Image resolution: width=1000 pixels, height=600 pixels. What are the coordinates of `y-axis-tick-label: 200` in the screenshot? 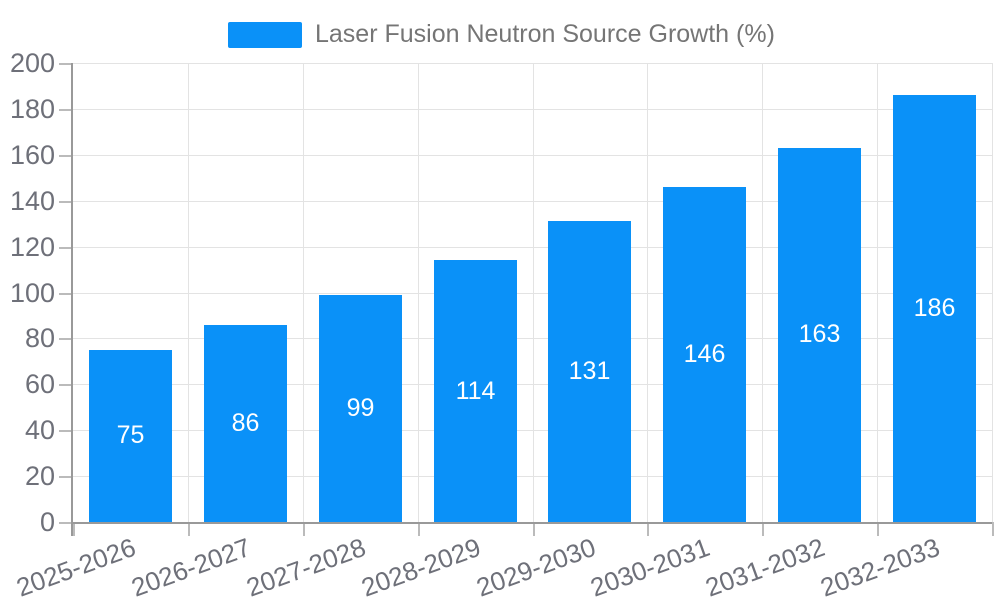 It's located at (32, 63).